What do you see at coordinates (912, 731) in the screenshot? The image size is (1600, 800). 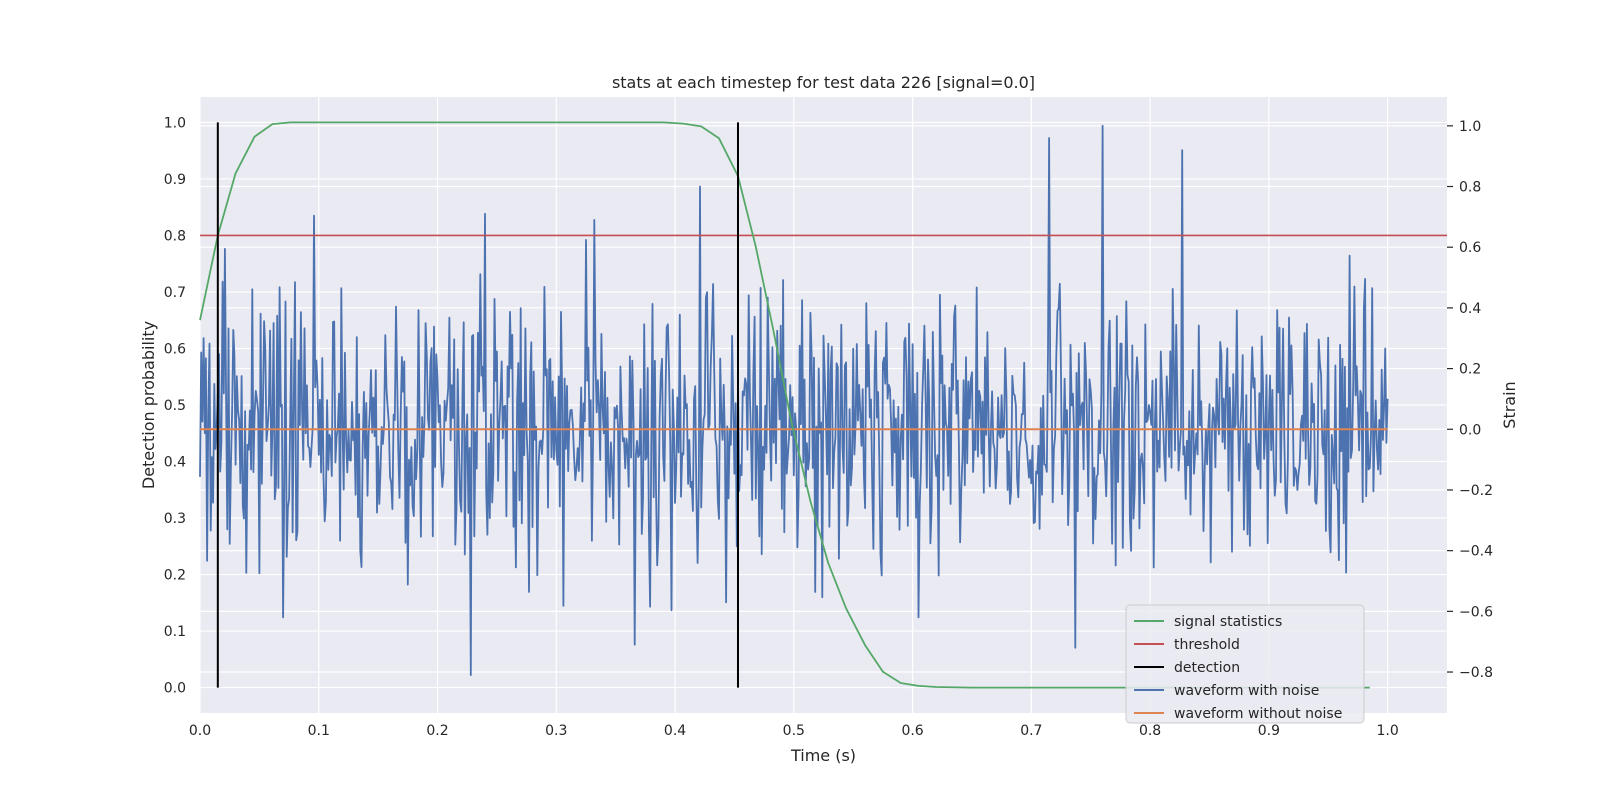 I see `x-tick-label: 0.6` at bounding box center [912, 731].